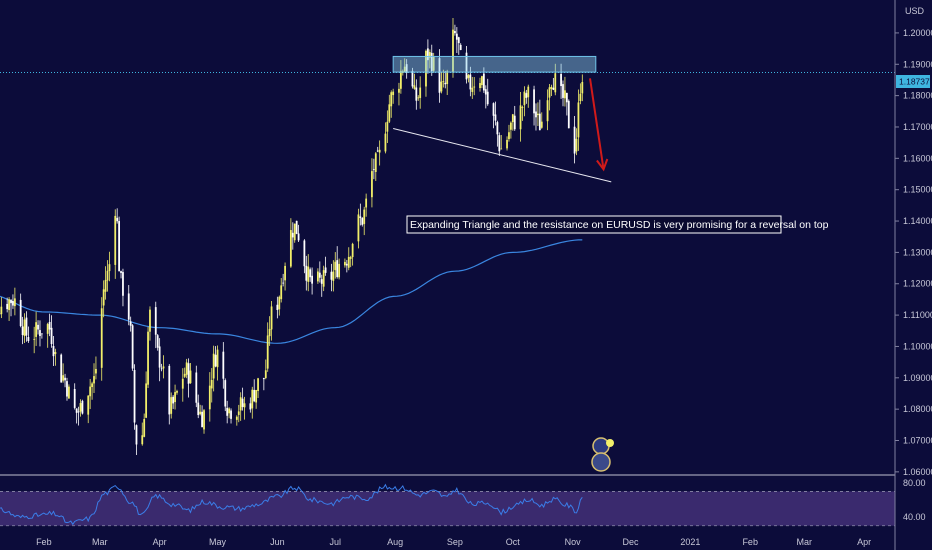  What do you see at coordinates (218, 542) in the screenshot?
I see `x-tick-label: May` at bounding box center [218, 542].